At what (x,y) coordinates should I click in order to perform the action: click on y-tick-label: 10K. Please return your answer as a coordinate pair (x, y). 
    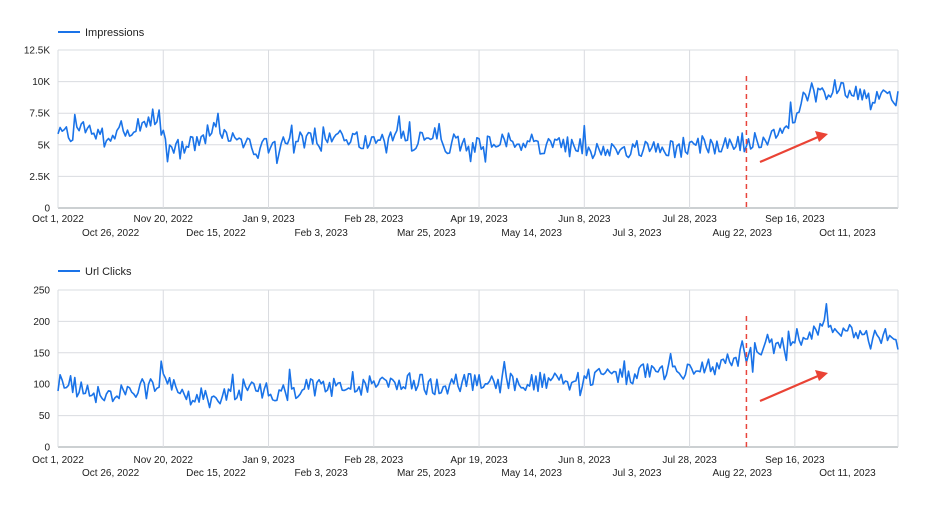
    Looking at the image, I should click on (41, 82).